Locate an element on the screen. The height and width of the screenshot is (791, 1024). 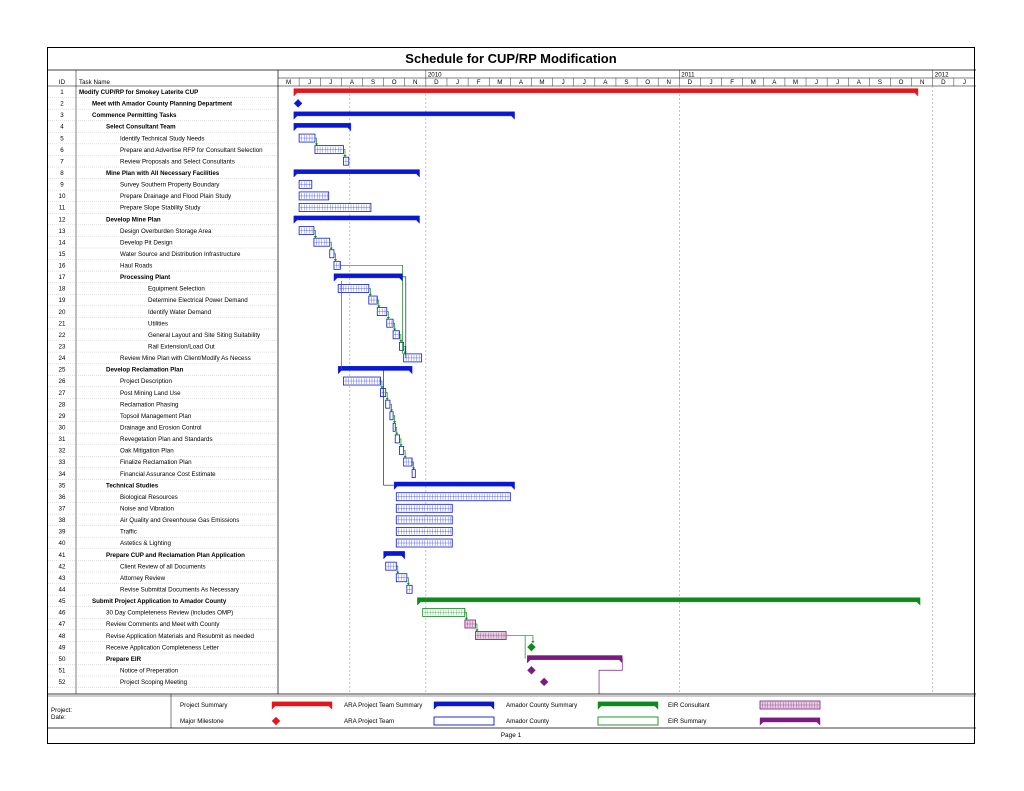
task-id: 29 is located at coordinates (62, 416).